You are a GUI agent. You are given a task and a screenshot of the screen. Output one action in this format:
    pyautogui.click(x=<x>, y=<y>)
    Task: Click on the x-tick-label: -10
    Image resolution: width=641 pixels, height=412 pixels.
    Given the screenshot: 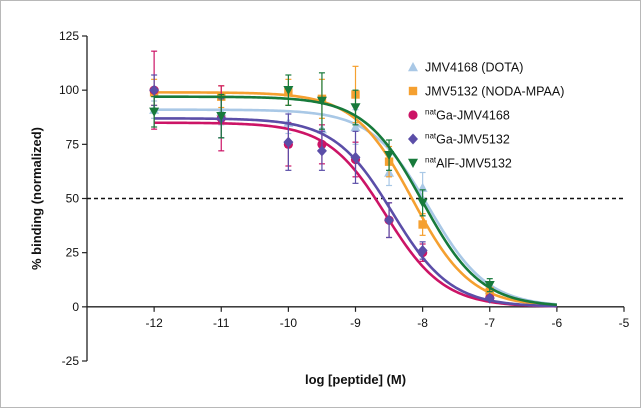 What is the action you would take?
    pyautogui.click(x=289, y=323)
    